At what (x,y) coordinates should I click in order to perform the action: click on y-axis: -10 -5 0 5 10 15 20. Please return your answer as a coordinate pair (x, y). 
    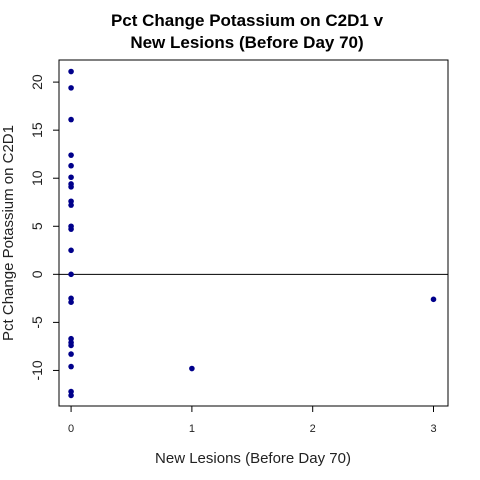
    Looking at the image, I should click on (44, 227).